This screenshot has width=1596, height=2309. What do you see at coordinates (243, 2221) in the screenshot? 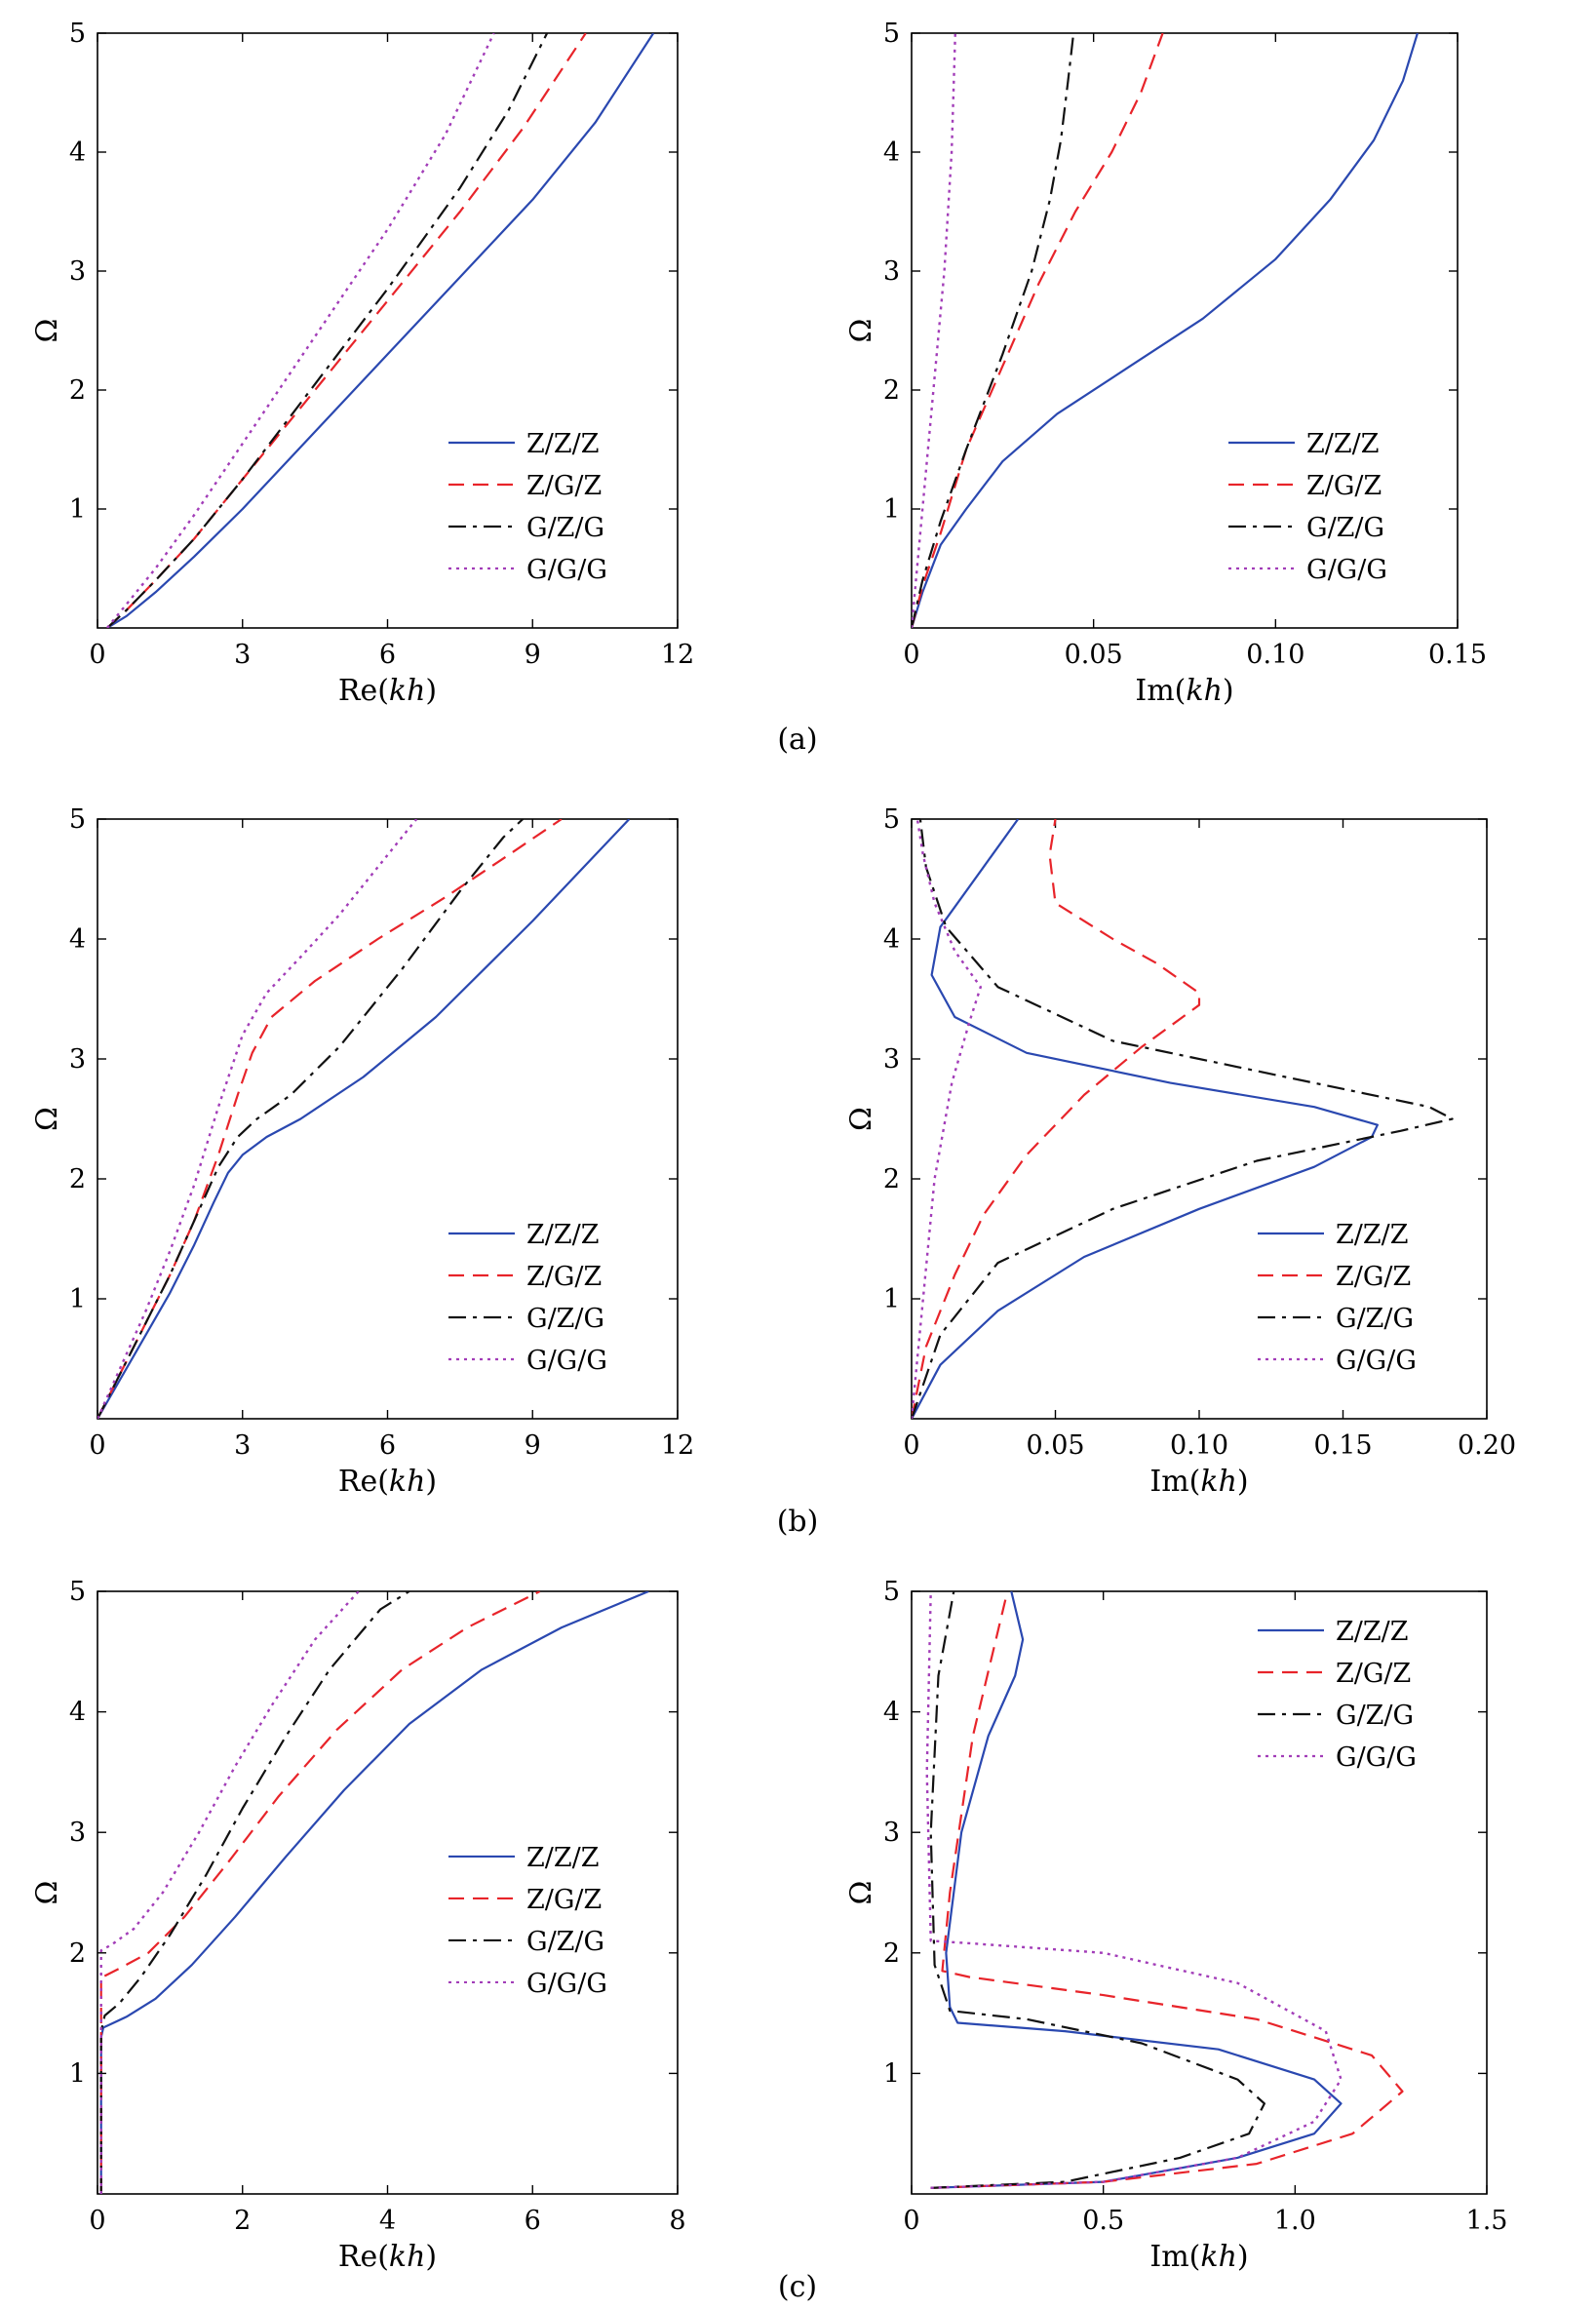
I see `x-tick-label: 2` at bounding box center [243, 2221].